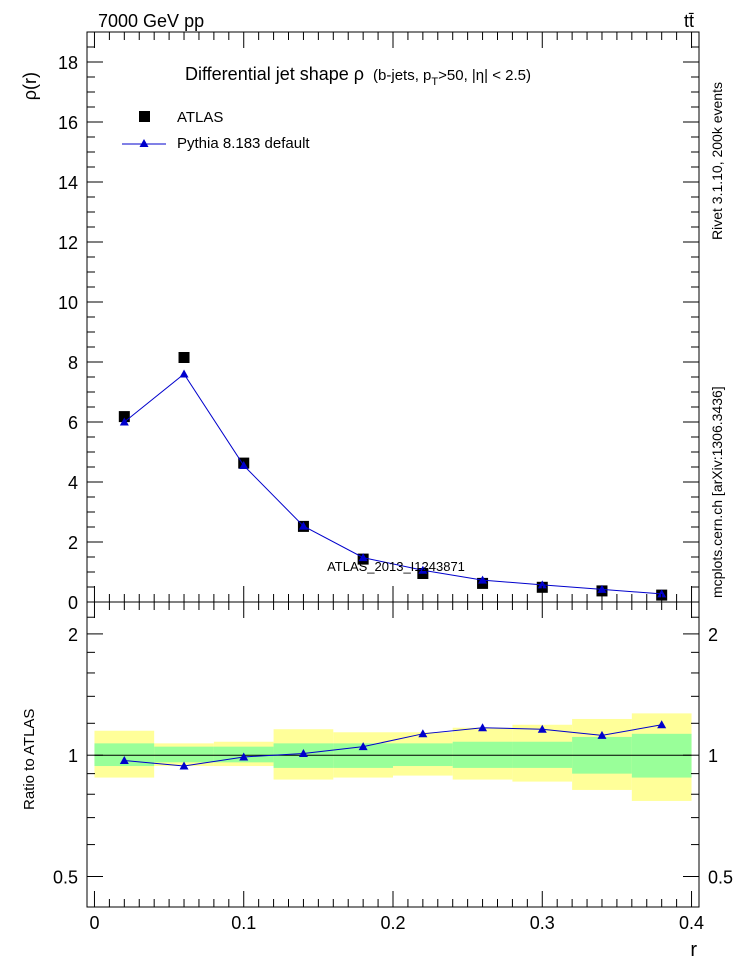  What do you see at coordinates (200, 117) in the screenshot?
I see `legend-label-atlas: ATLAS` at bounding box center [200, 117].